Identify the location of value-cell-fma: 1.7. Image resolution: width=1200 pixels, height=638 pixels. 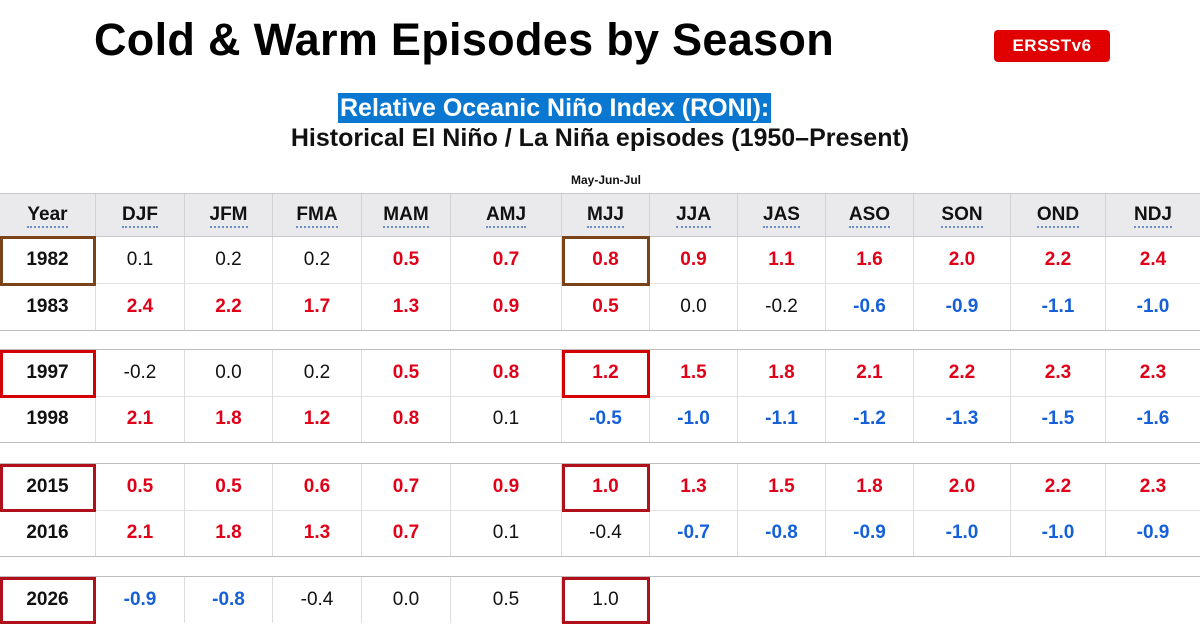
(317, 307).